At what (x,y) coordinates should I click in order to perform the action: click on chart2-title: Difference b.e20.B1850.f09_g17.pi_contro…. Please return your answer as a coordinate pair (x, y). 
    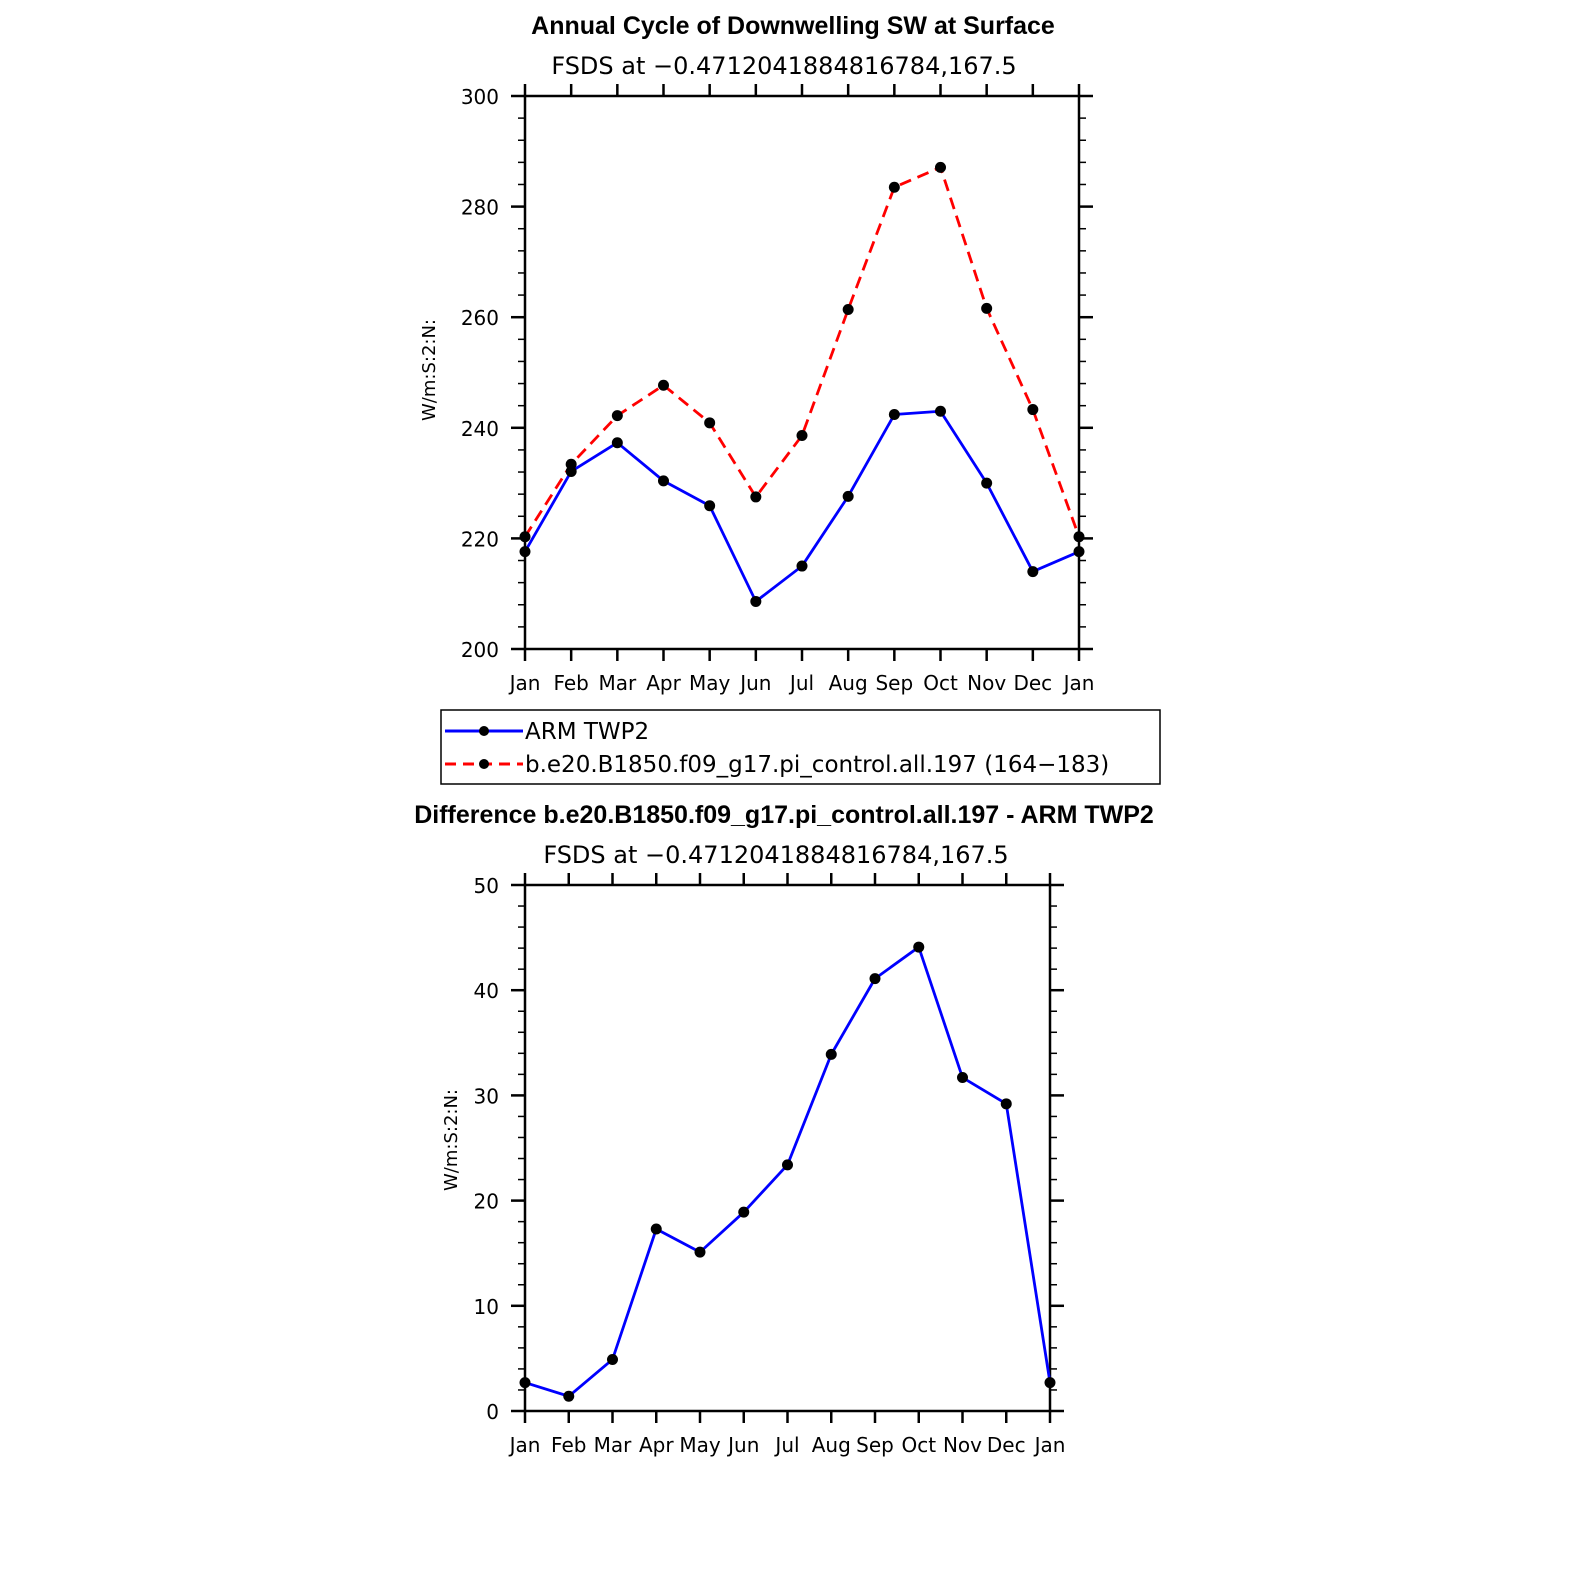
    Looking at the image, I should click on (784, 815).